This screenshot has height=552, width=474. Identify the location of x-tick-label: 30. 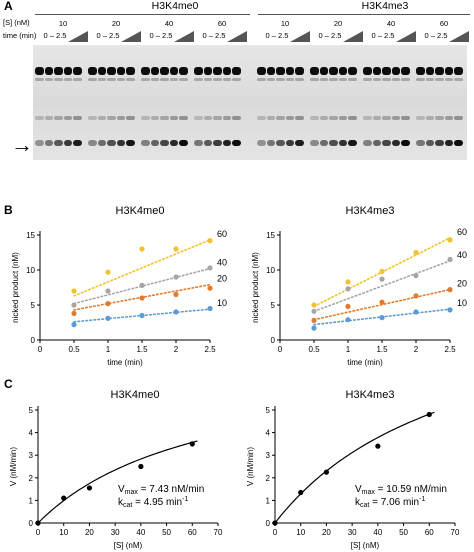
(352, 532).